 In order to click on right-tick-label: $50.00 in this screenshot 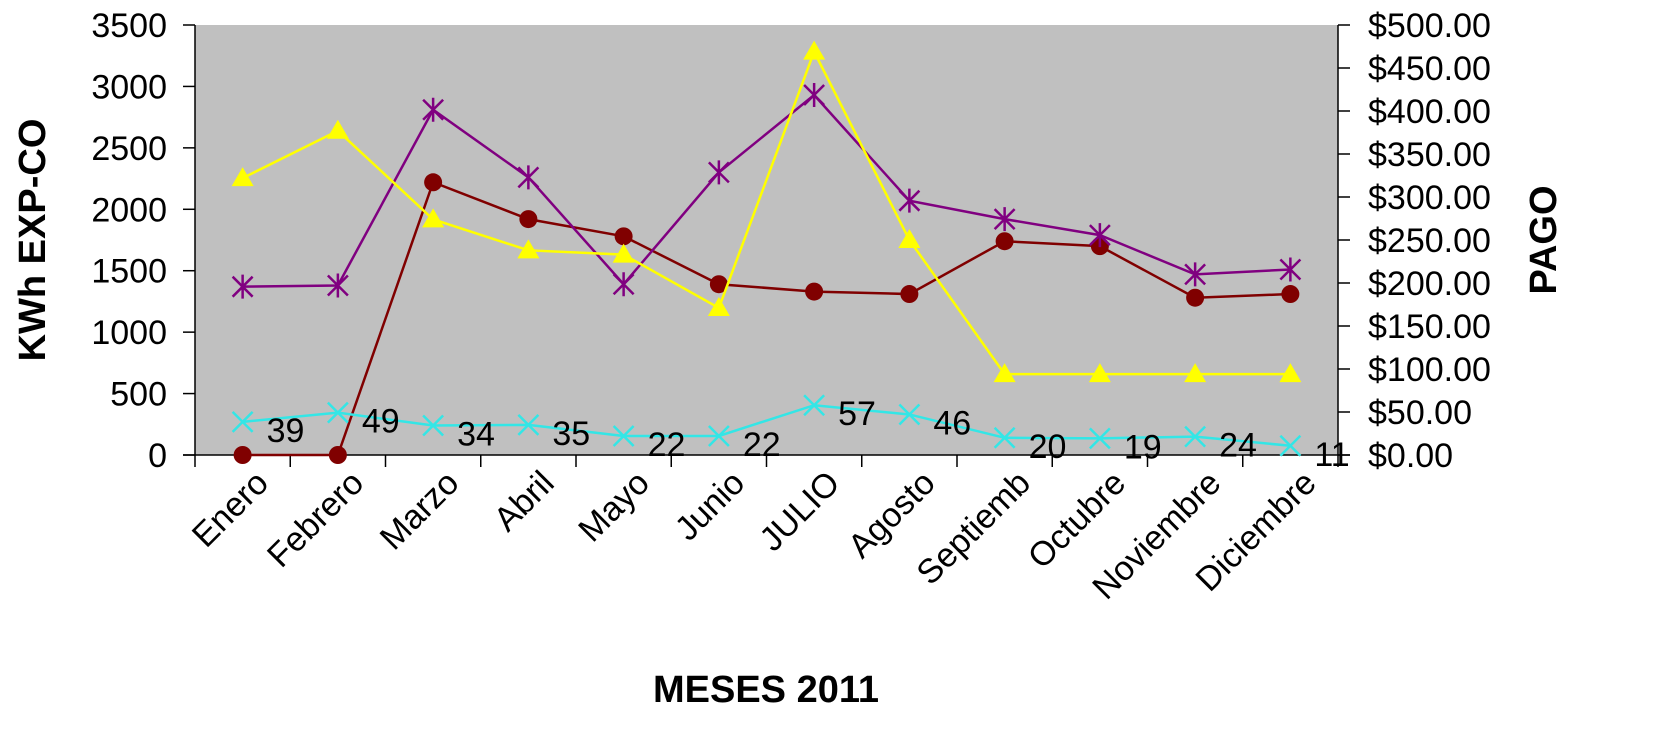, I will do `click(1420, 413)`.